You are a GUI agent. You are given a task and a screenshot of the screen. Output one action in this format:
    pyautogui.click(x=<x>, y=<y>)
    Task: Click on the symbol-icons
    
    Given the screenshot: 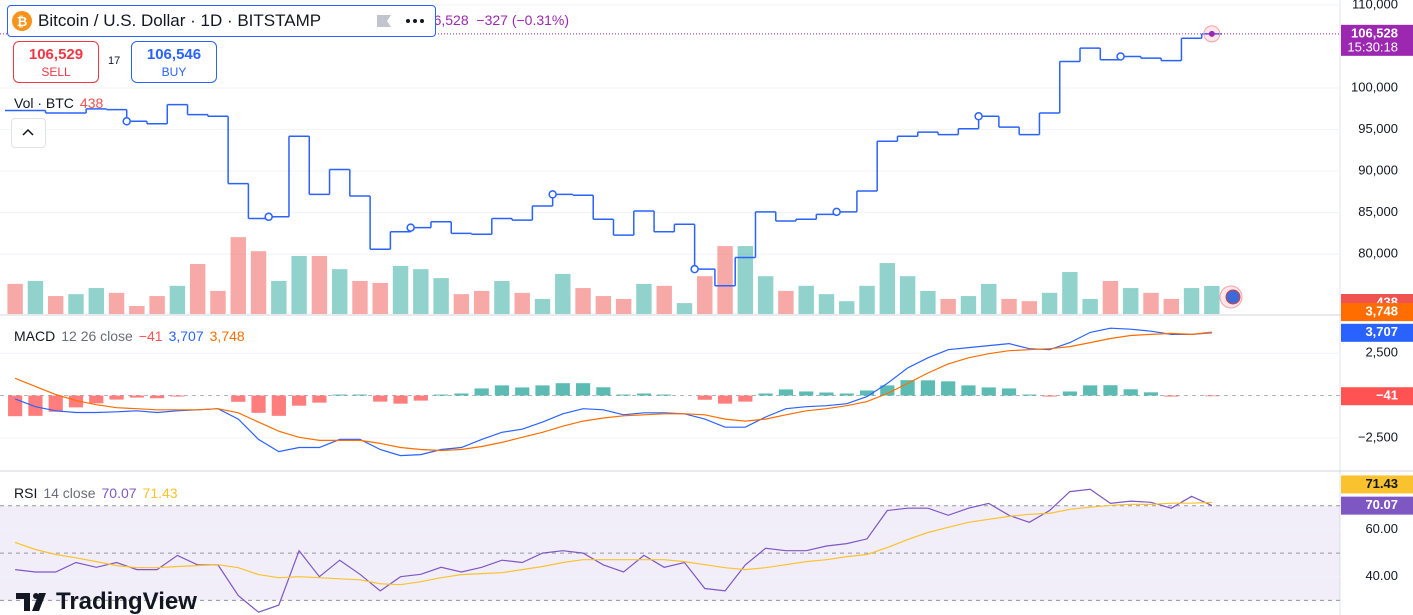 What is the action you would take?
    pyautogui.click(x=405, y=21)
    